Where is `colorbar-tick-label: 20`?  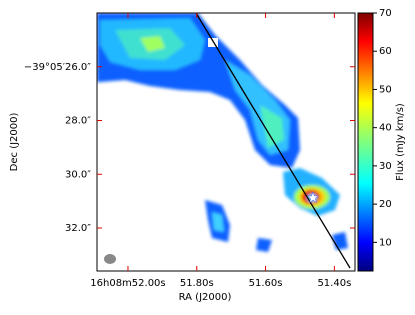
colorbar-tick-label: 20 is located at coordinates (385, 204).